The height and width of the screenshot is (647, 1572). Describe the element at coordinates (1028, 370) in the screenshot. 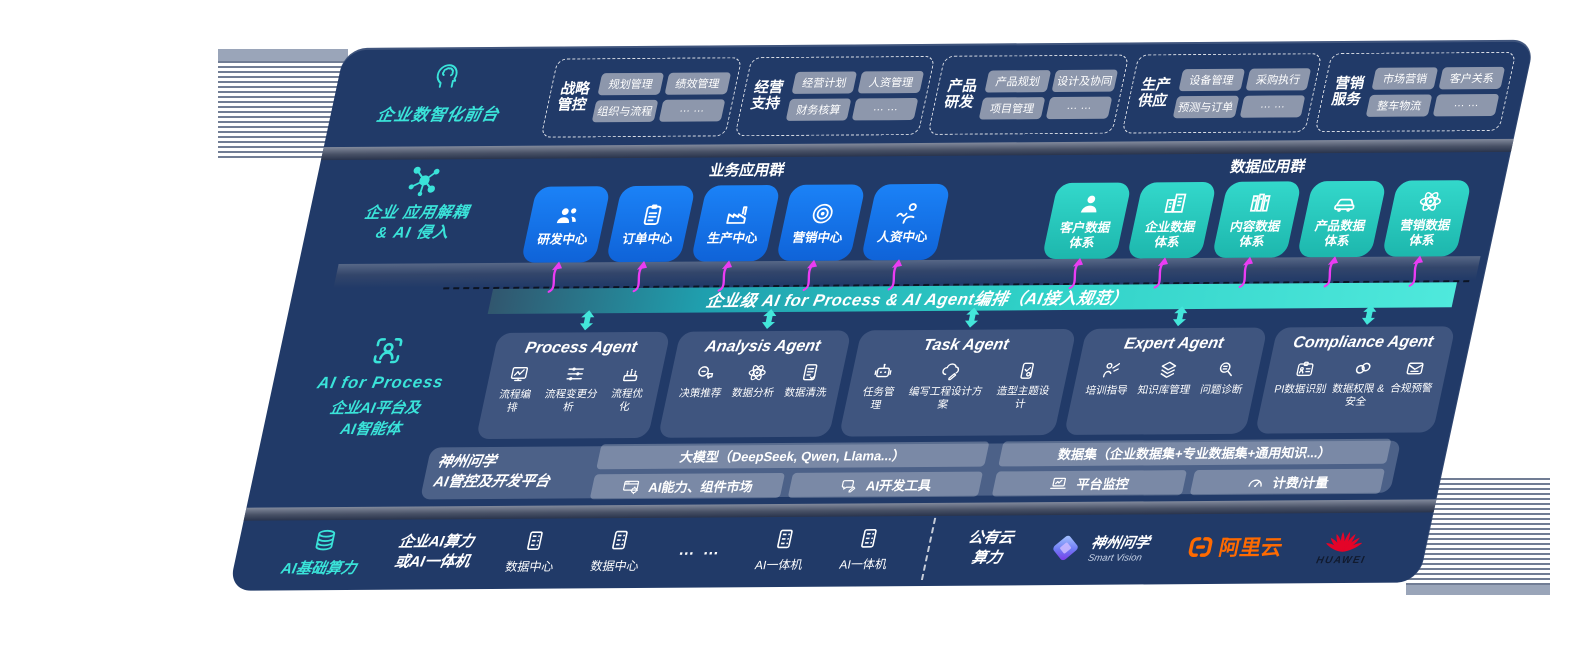

I see `tablet-check-icon` at that location.